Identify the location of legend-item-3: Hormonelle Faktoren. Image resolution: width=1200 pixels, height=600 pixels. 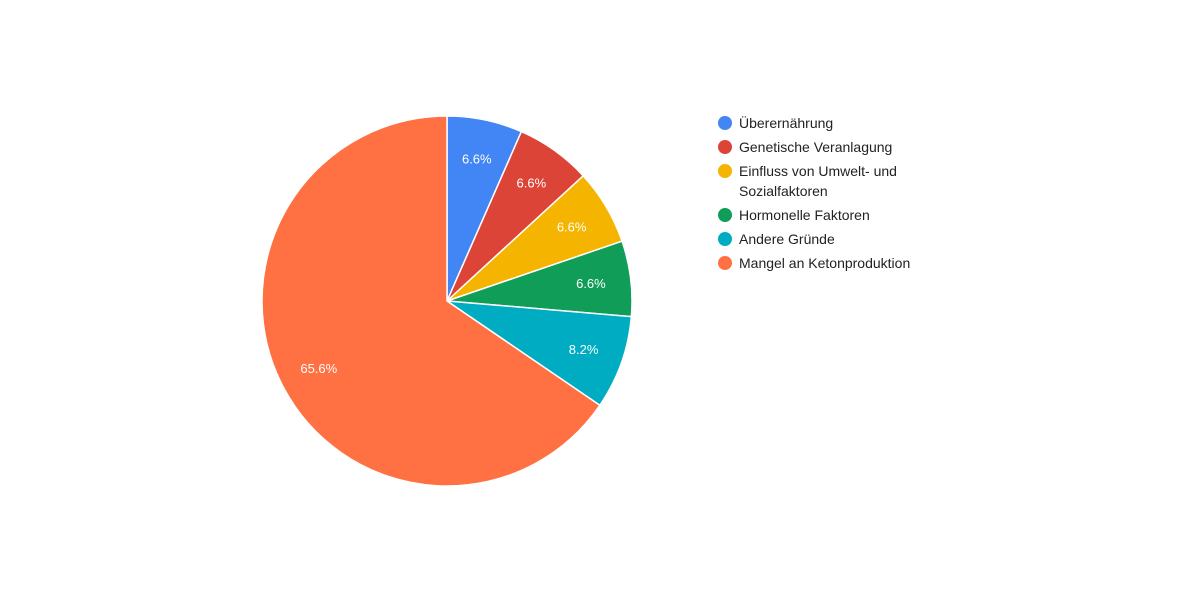
(838, 215).